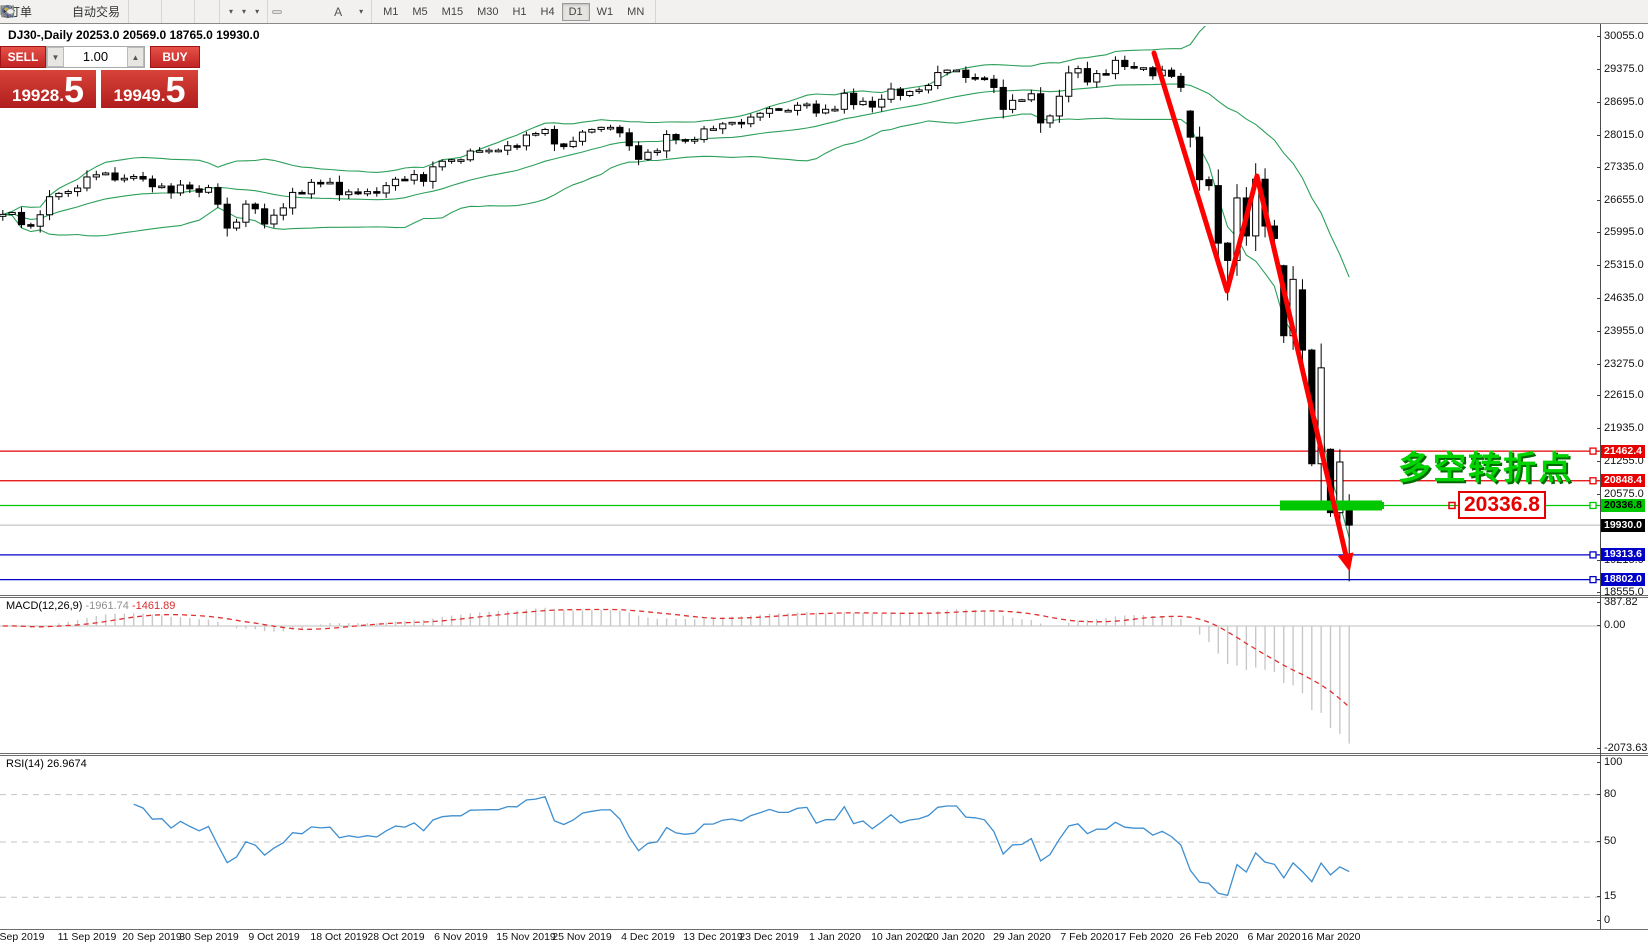 This screenshot has height=946, width=1648. I want to click on price-box-annotation: 20336.8, so click(1502, 505).